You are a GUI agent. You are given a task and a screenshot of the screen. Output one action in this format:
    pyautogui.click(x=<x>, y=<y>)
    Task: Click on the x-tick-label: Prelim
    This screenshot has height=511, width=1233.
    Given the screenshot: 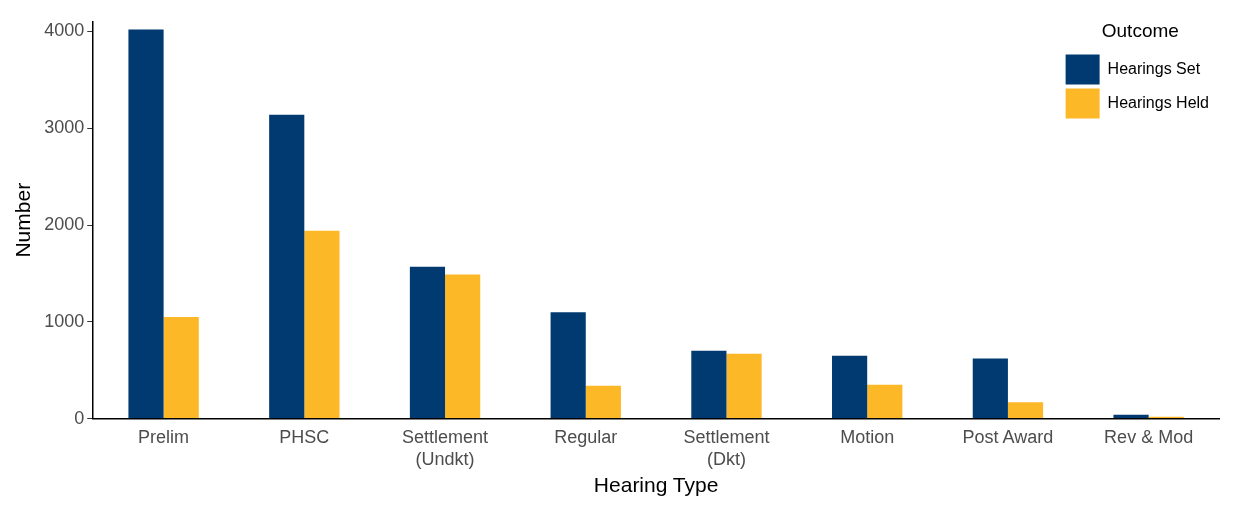 What is the action you would take?
    pyautogui.click(x=164, y=437)
    